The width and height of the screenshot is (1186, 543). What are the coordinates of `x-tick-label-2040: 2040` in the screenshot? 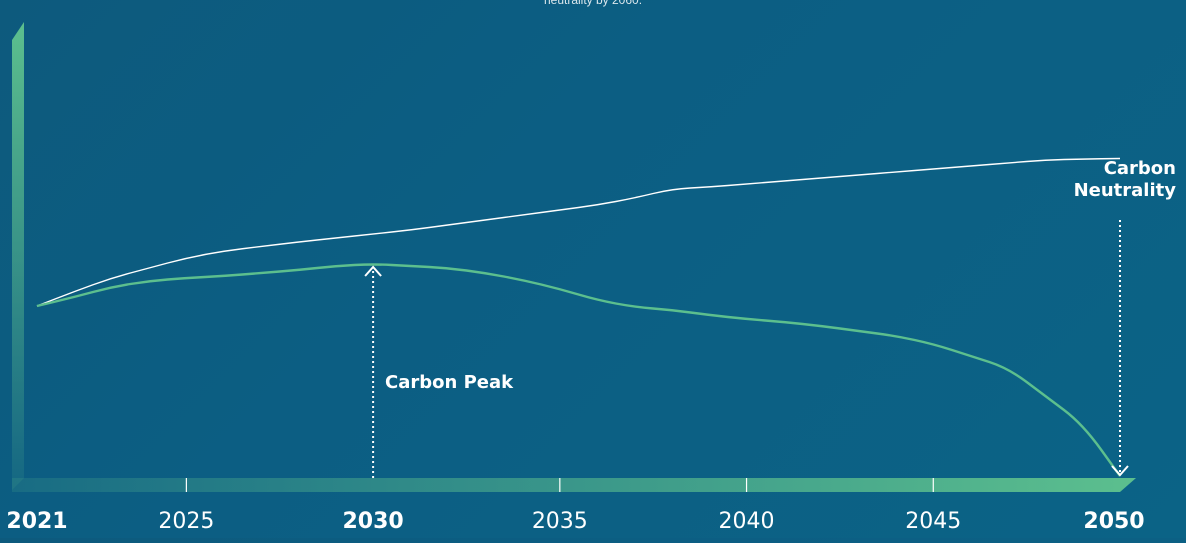 It's located at (746, 521).